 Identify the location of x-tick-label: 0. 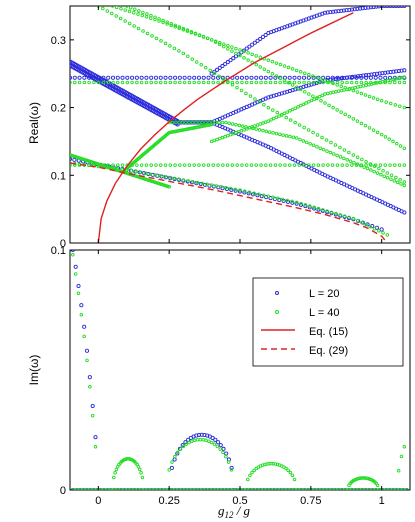
(98, 501).